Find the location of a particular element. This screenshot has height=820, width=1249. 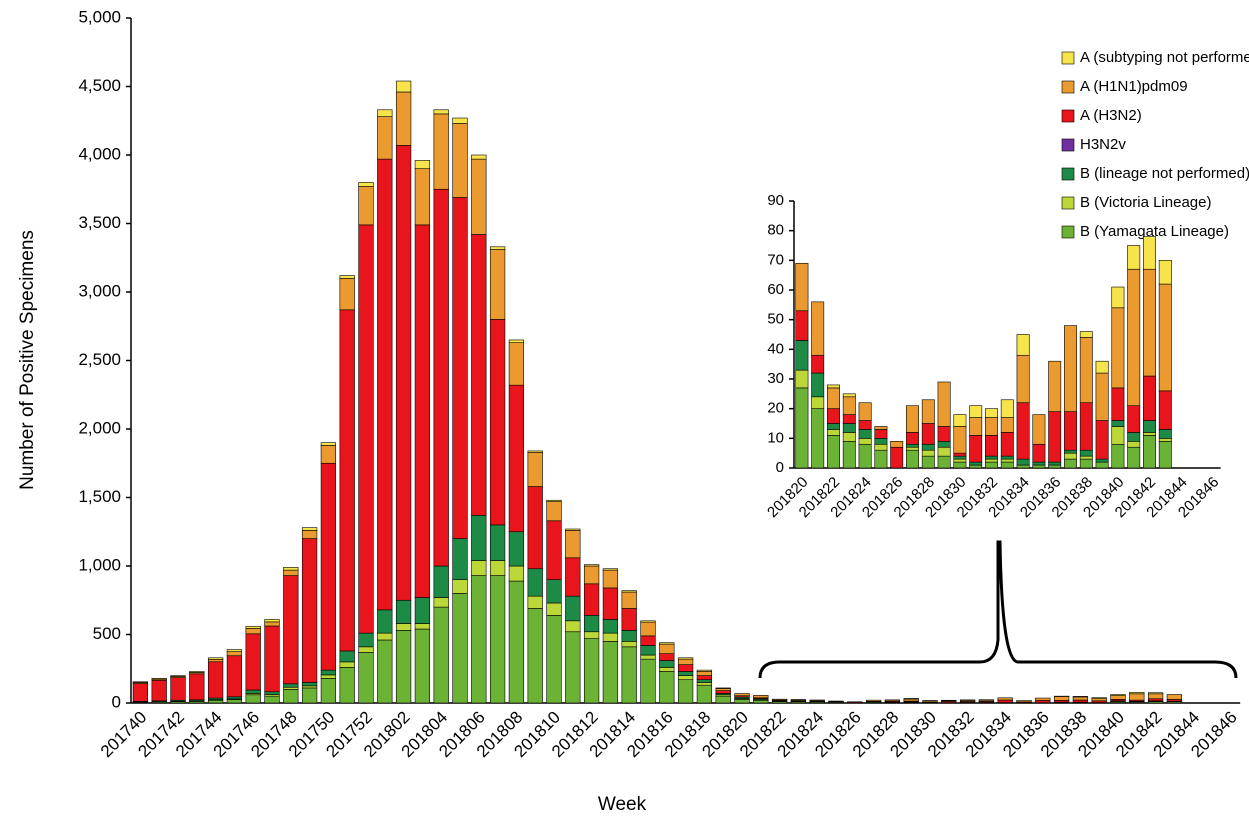

legend-label: A (subtyping not performed) is located at coordinates (1164, 57).